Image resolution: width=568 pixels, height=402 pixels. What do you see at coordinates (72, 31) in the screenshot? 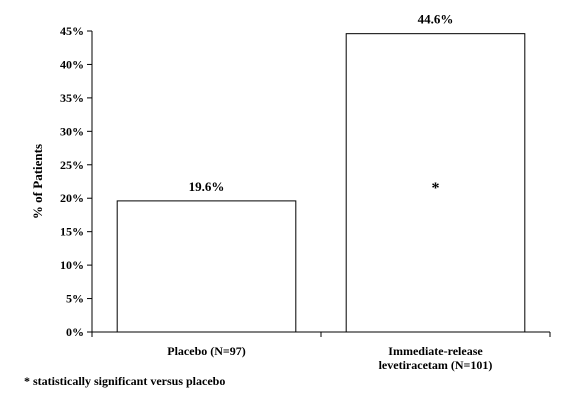
I see `y-tick-label: 45%` at bounding box center [72, 31].